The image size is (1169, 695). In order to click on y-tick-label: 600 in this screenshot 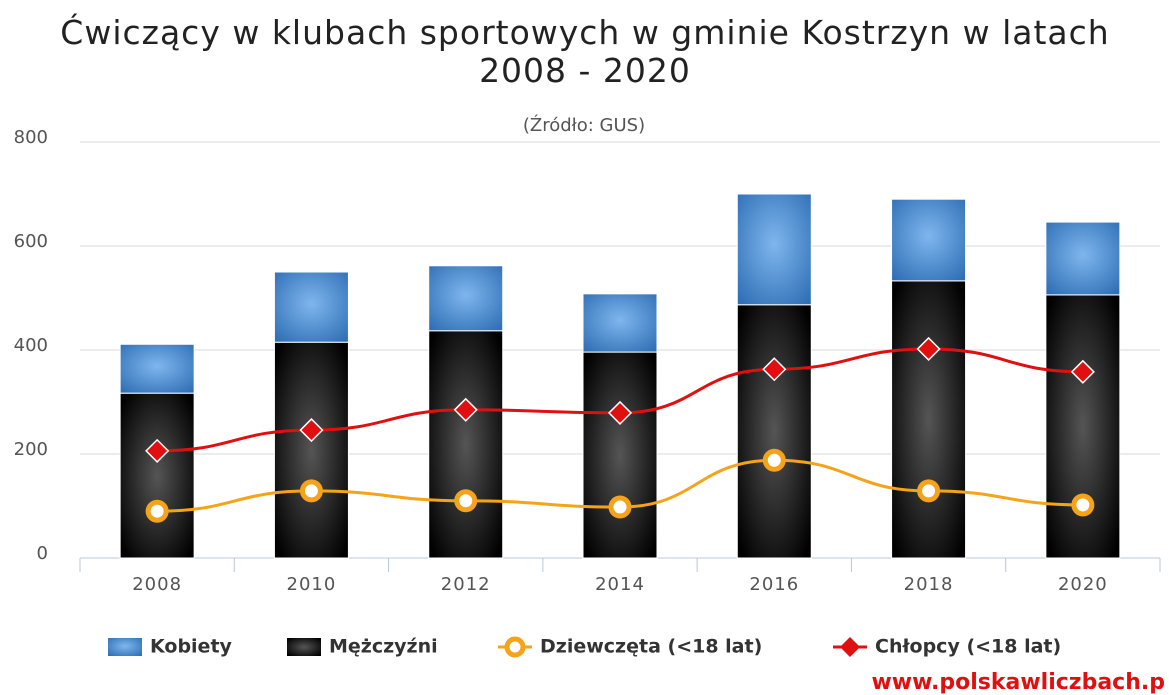, I will do `click(31, 241)`.